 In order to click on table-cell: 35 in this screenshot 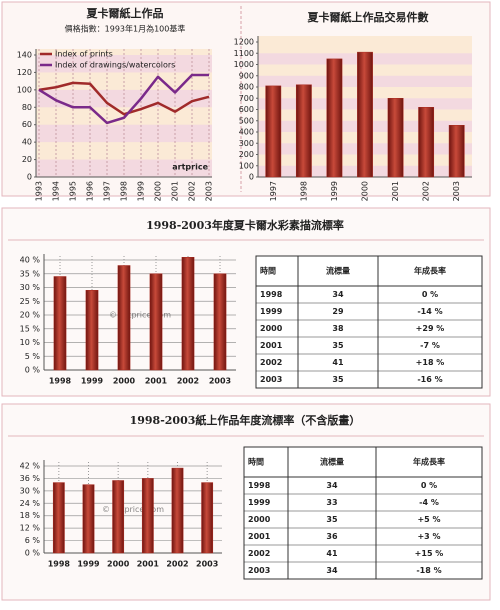, I will do `click(332, 519)`.